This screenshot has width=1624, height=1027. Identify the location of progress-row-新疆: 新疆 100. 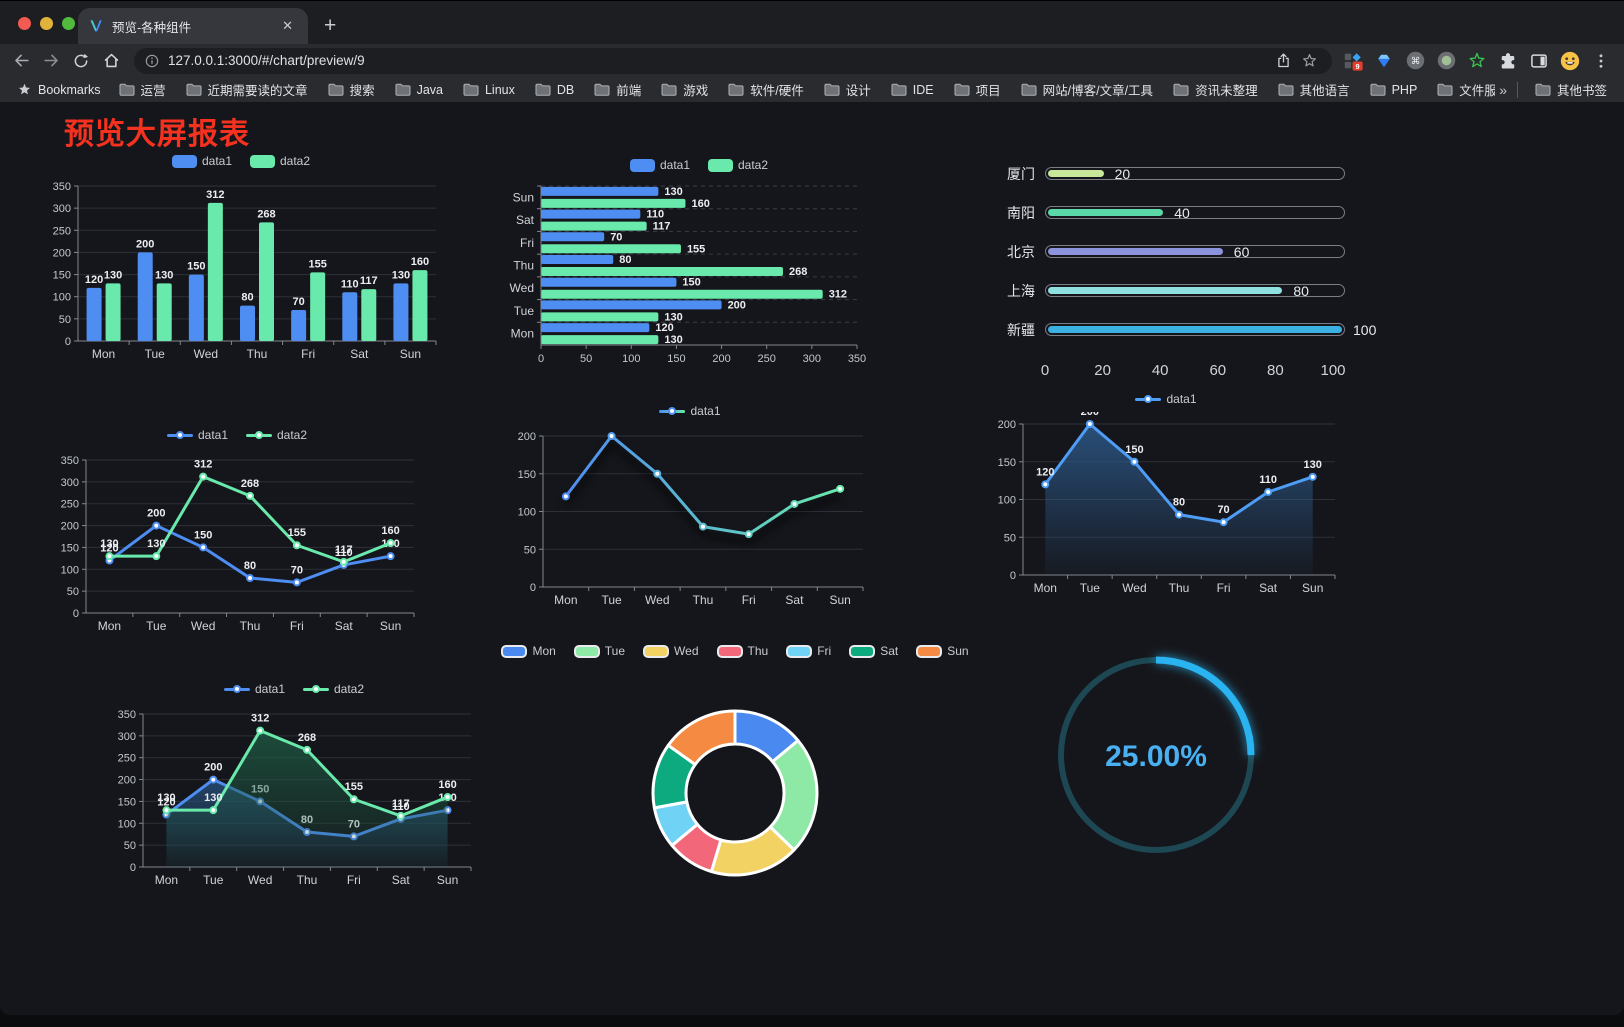
(1185, 330).